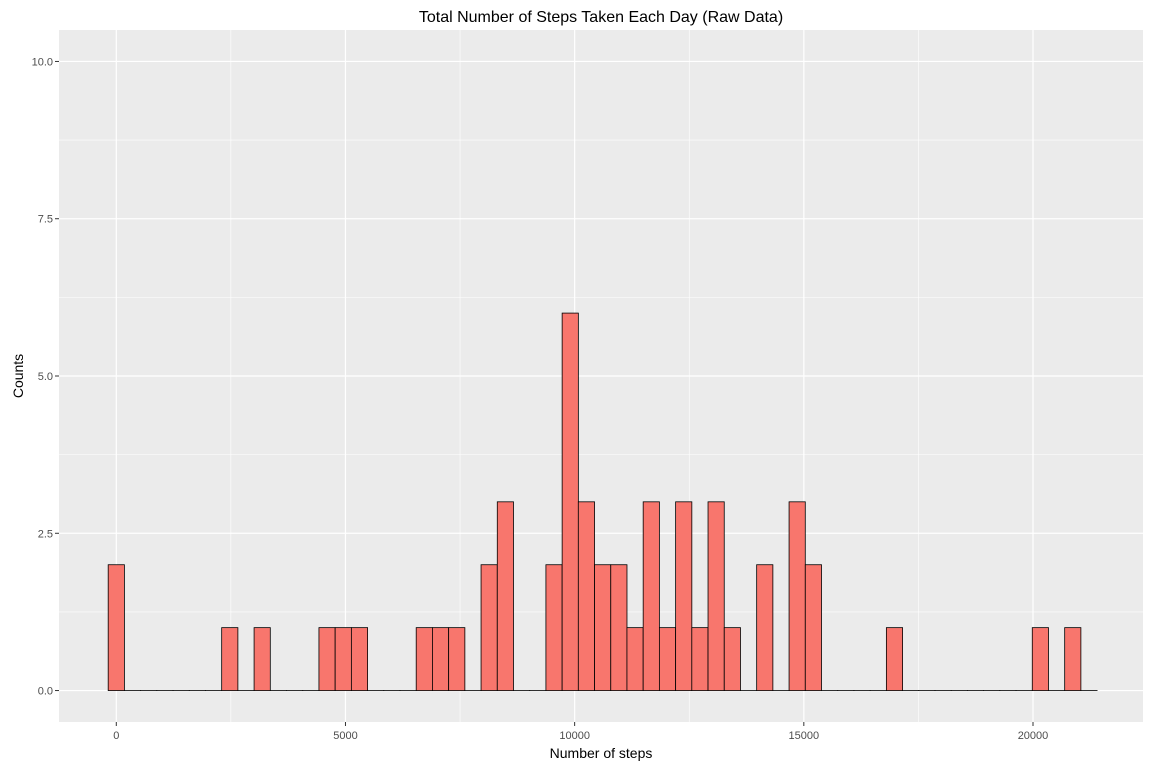 The image size is (1152, 768). I want to click on y-tick-label: 10.0, so click(42, 62).